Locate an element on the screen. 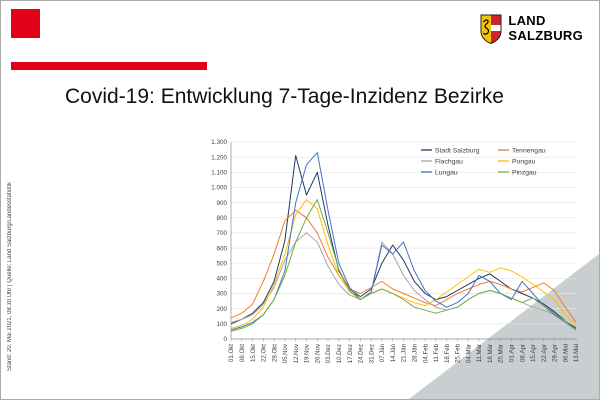  logo-text: LAND SALZBURG is located at coordinates (545, 28).